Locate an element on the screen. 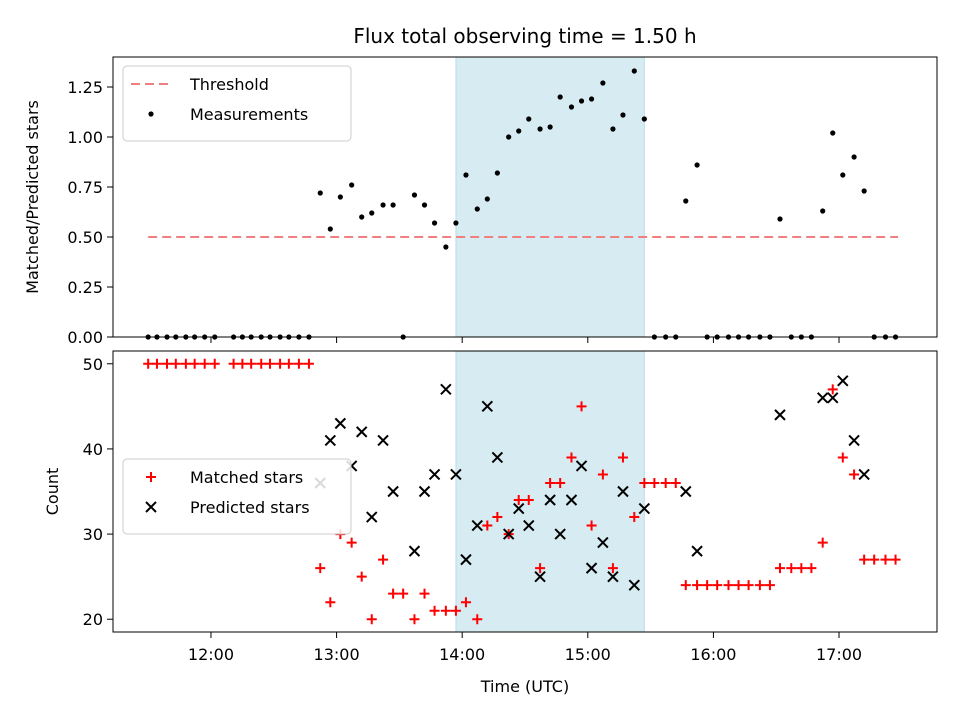 The height and width of the screenshot is (720, 960). y-tick-label: 50 is located at coordinates (93, 364).